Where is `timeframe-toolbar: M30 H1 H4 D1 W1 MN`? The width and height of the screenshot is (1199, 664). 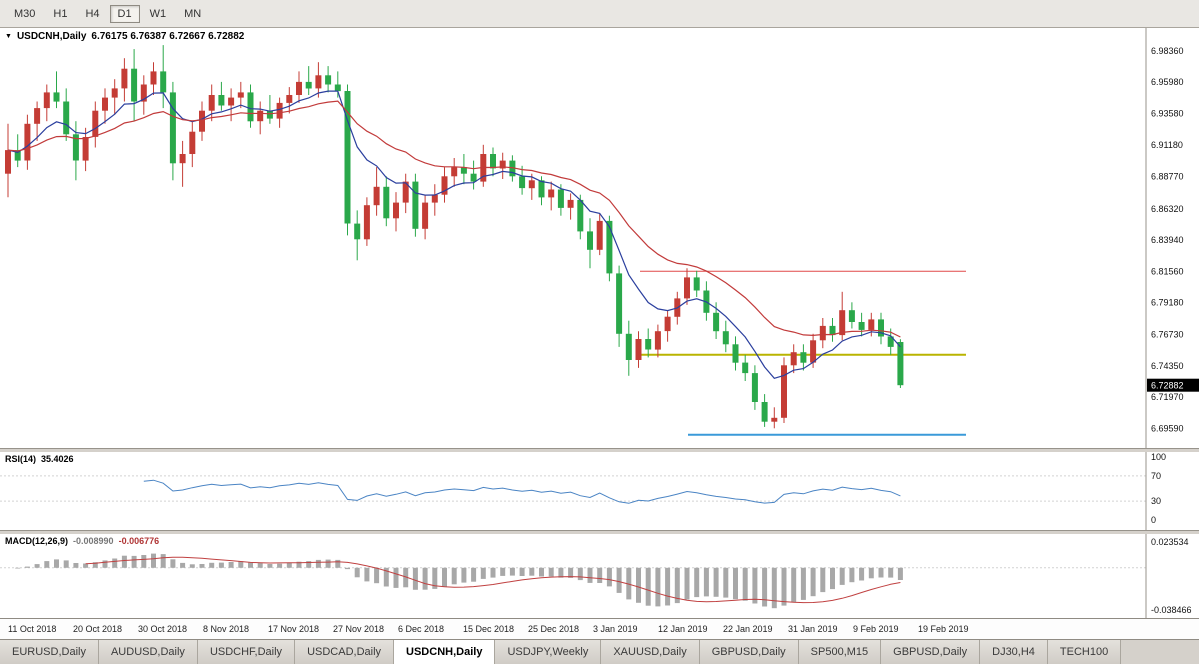 timeframe-toolbar: M30 H1 H4 D1 W1 MN is located at coordinates (599, 14).